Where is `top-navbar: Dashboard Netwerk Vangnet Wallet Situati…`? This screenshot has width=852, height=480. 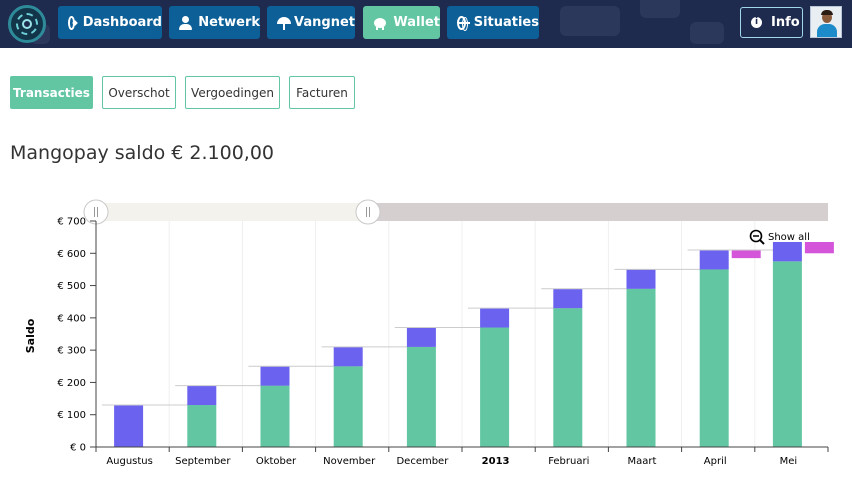 top-navbar: Dashboard Netwerk Vangnet Wallet Situati… is located at coordinates (426, 24).